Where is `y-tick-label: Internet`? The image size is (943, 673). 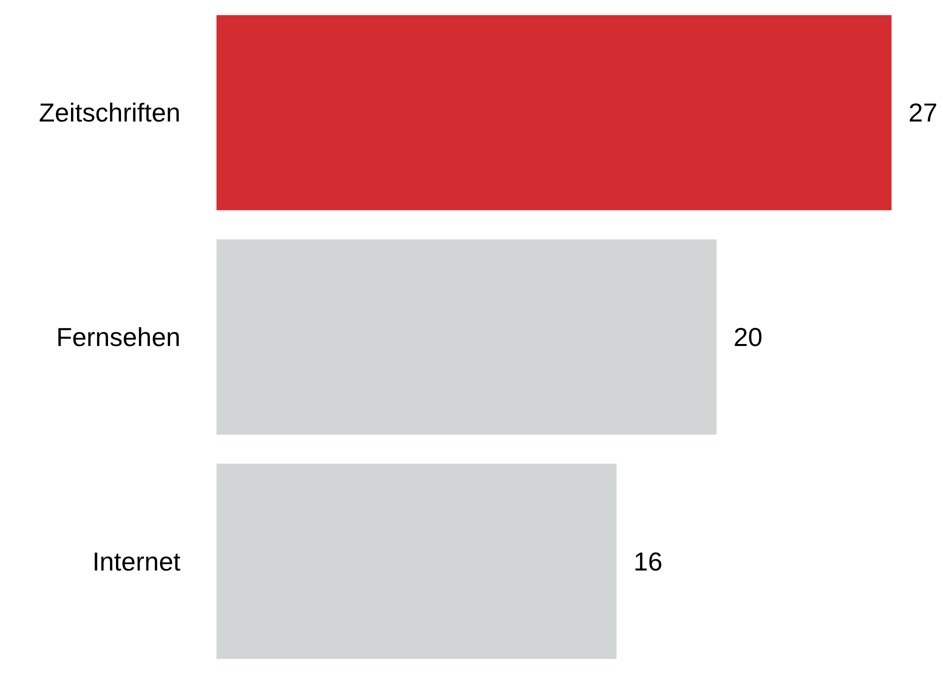 y-tick-label: Internet is located at coordinates (137, 561).